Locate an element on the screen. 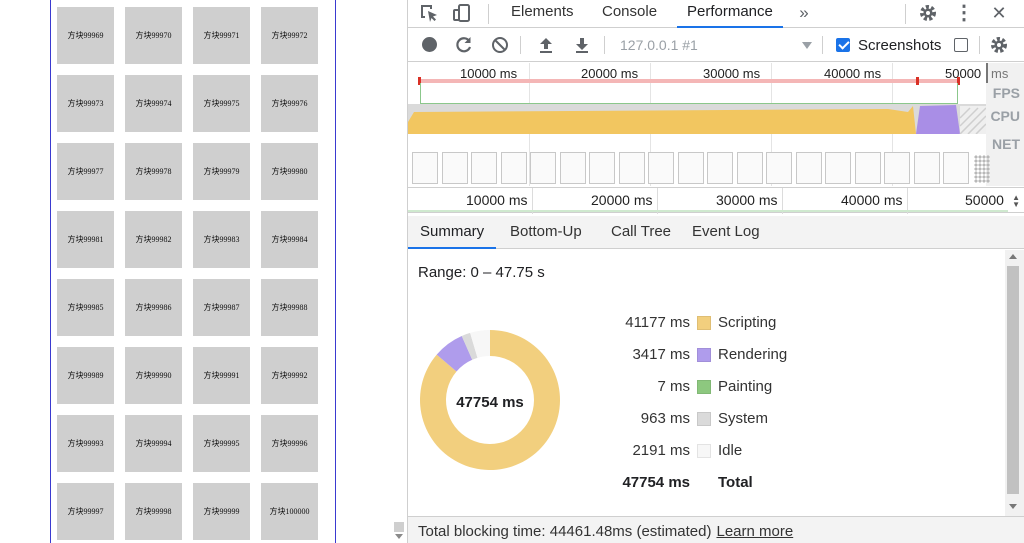  download-icon is located at coordinates (582, 45).